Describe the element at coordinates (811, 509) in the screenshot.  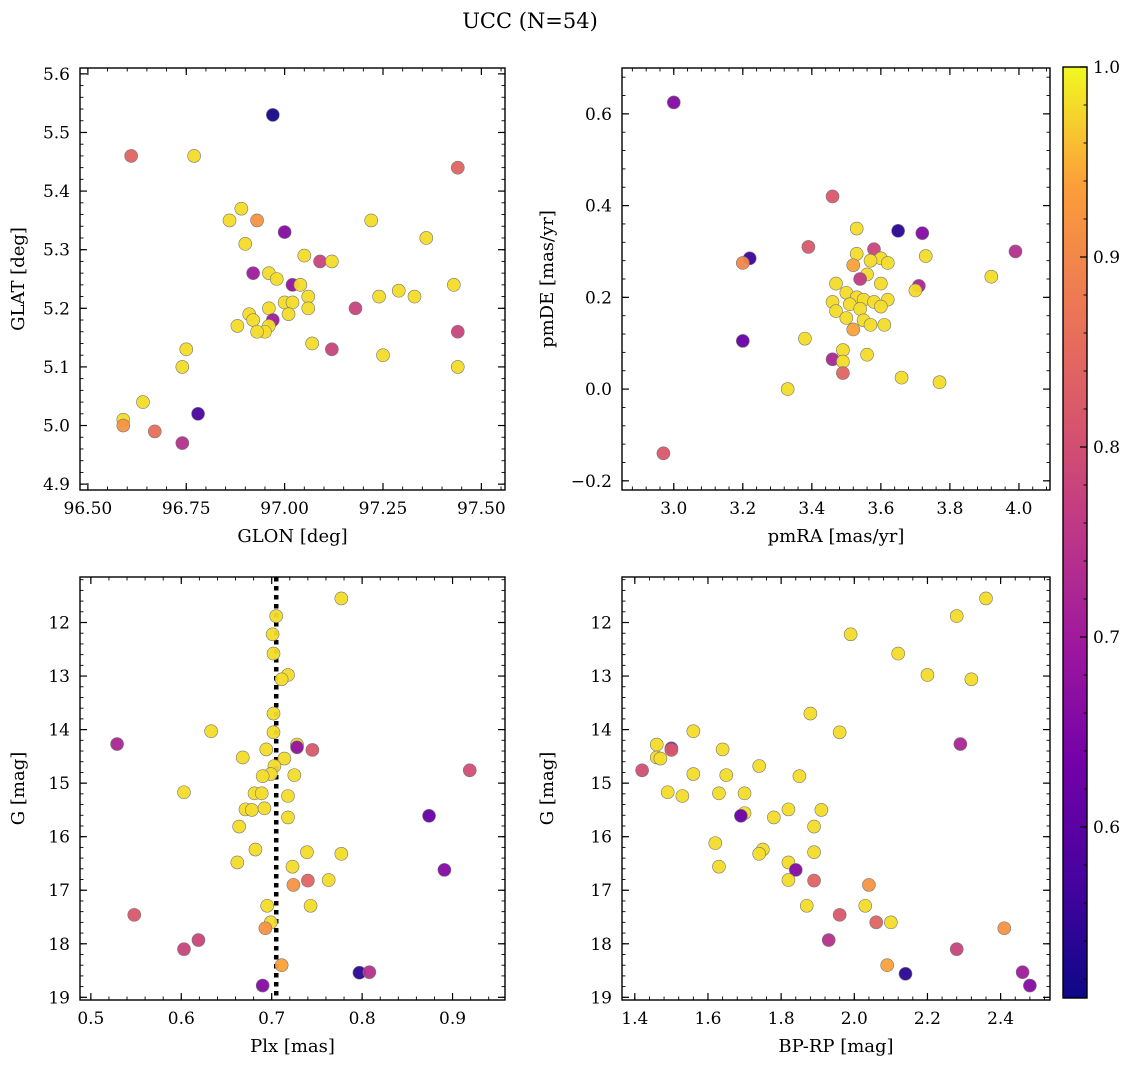
I see `x-tick-label: 3.4` at that location.